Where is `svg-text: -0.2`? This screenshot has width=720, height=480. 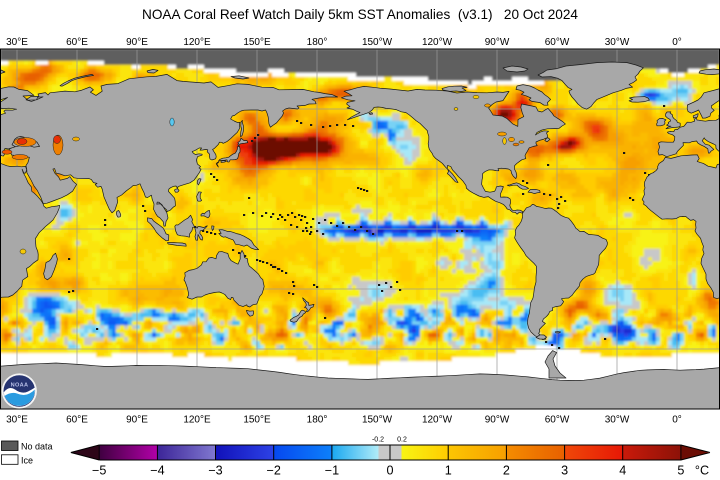
svg-text: -0.2 is located at coordinates (378, 440).